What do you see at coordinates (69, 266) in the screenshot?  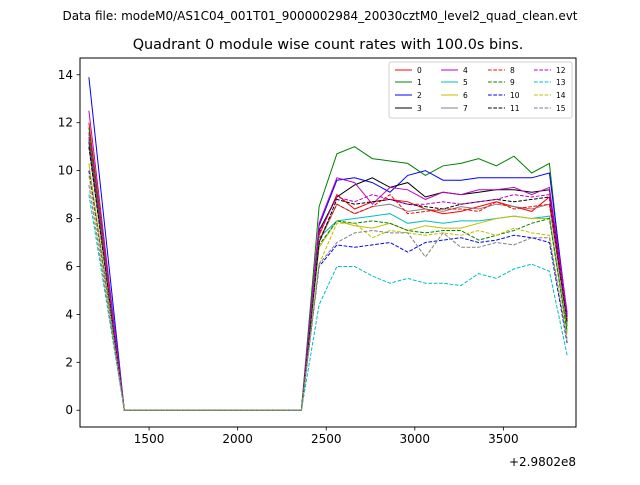 I see `y-tick-label: 6` at bounding box center [69, 266].